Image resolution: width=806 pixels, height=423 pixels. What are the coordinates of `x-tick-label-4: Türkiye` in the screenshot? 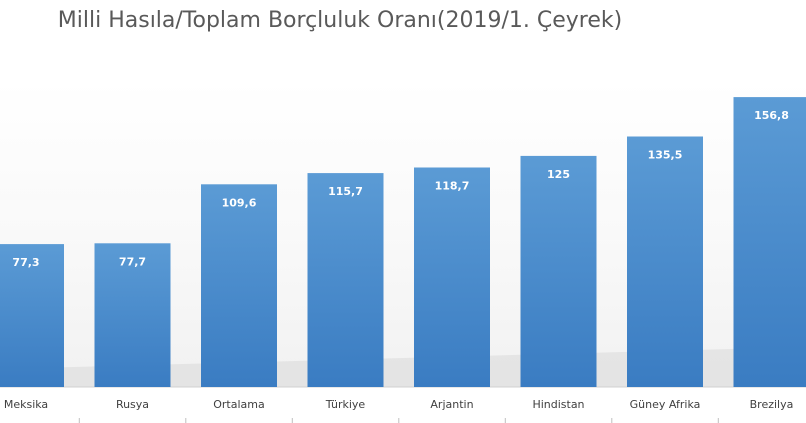 It's located at (345, 404).